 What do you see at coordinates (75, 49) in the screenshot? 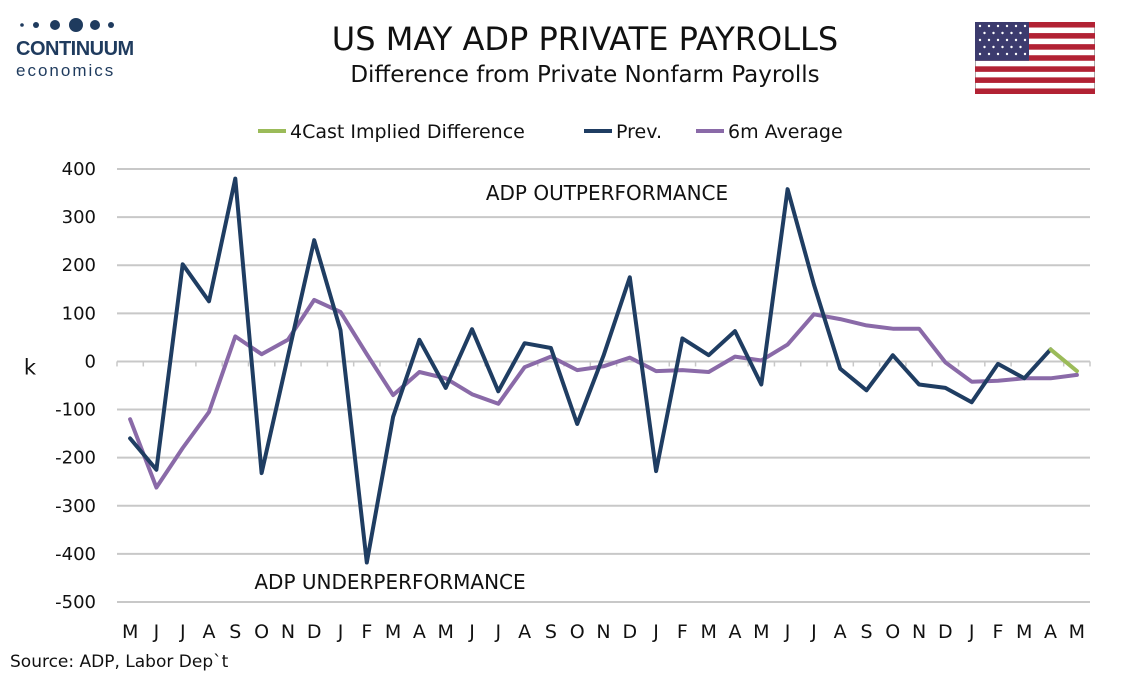
I see `logo-name: CONTINUUM` at bounding box center [75, 49].